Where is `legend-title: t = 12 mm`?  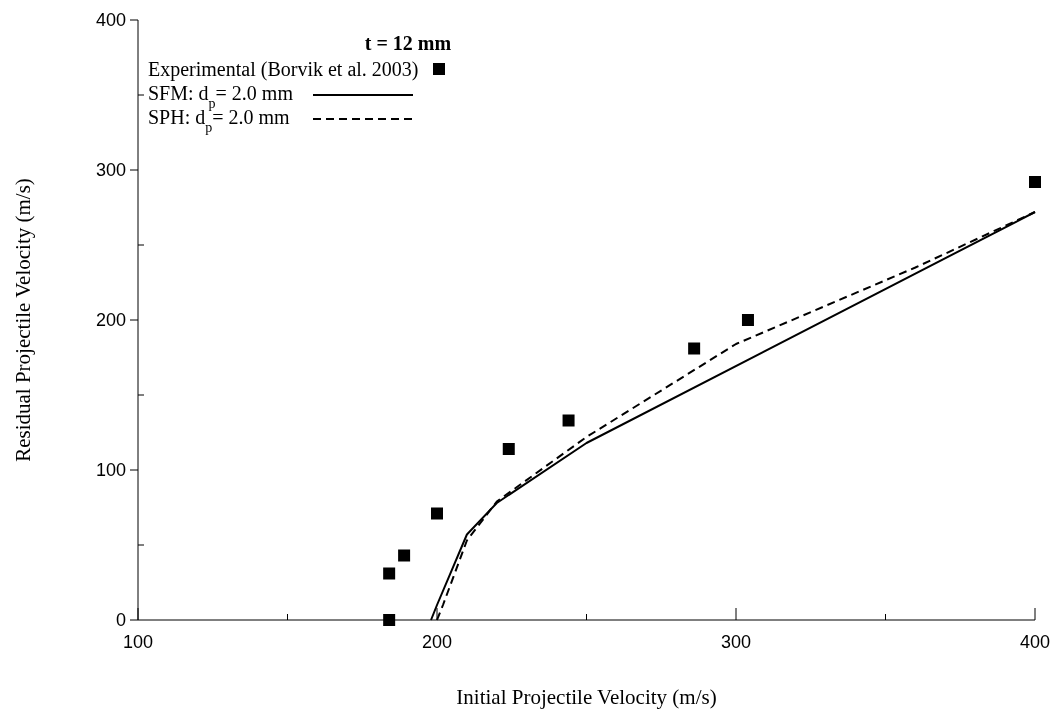 legend-title: t = 12 mm is located at coordinates (408, 43).